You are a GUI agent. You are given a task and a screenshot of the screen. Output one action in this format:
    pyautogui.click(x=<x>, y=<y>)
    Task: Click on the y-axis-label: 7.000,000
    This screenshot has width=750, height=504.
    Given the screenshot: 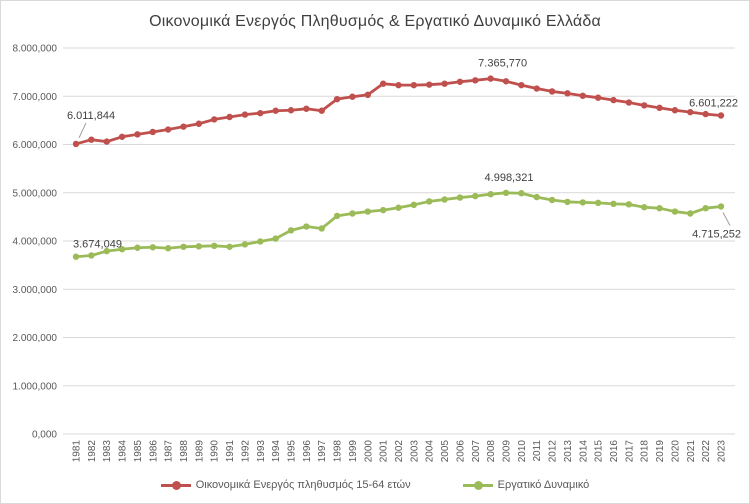 What is the action you would take?
    pyautogui.click(x=35, y=97)
    